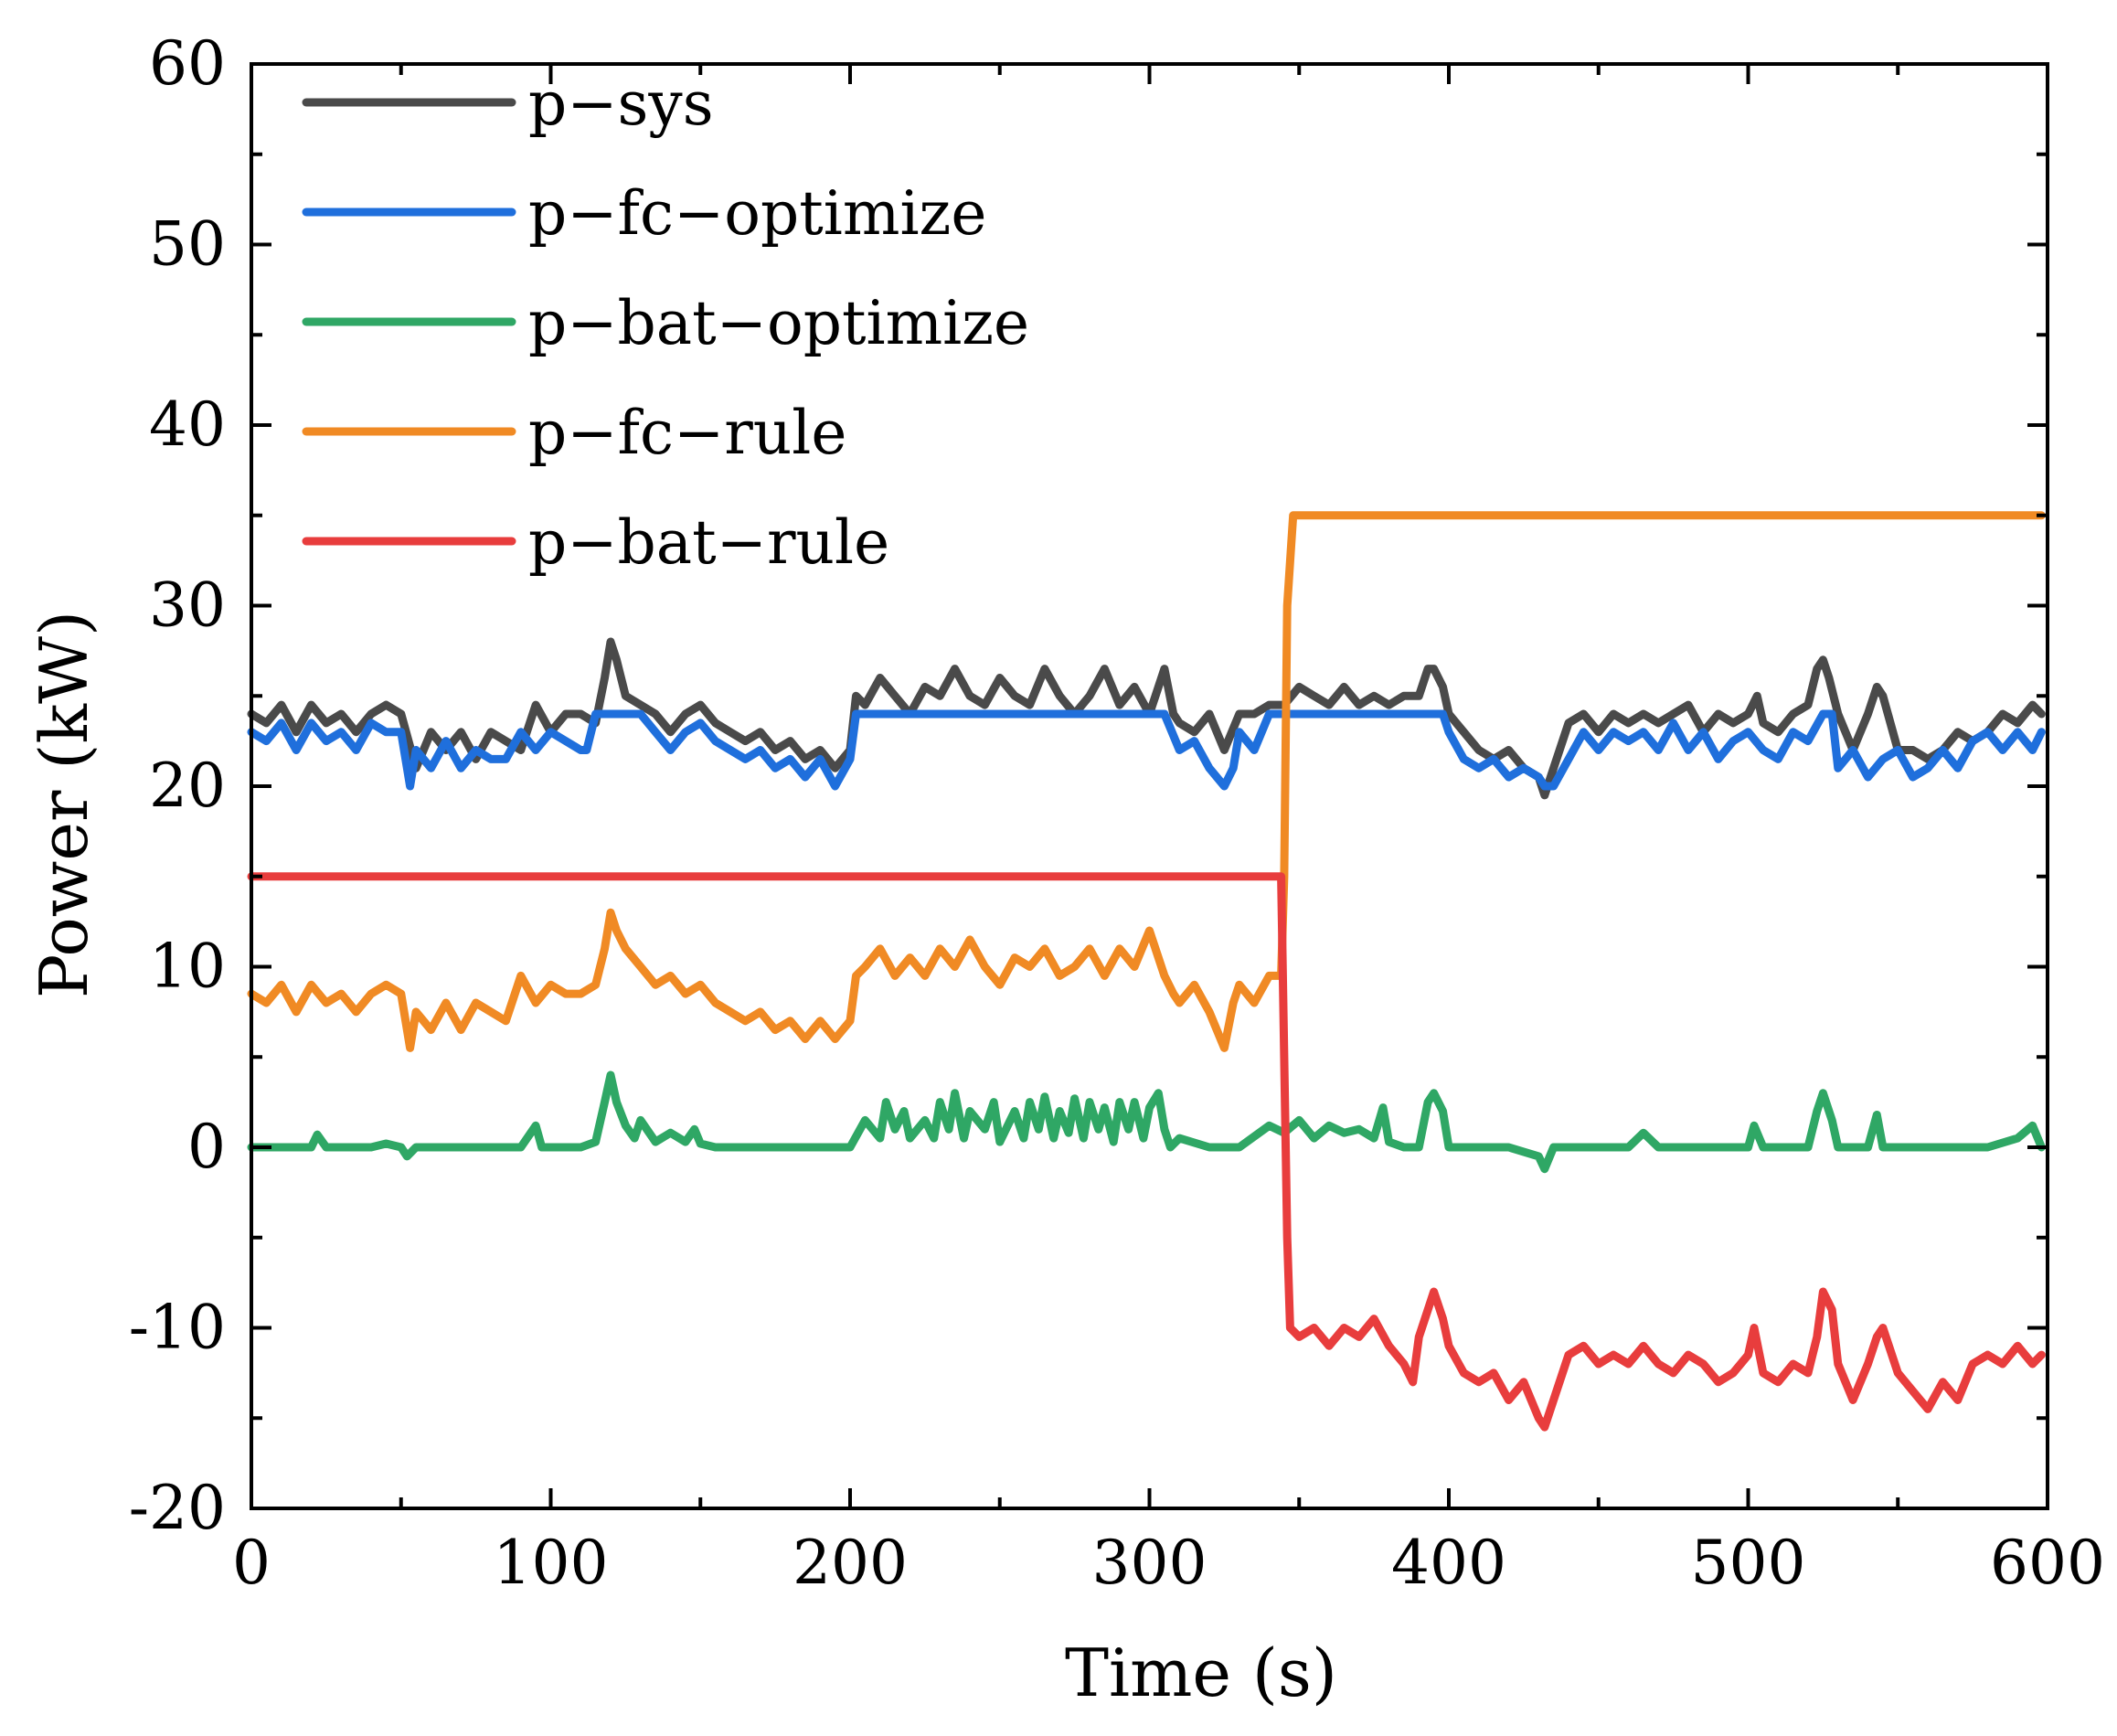 This screenshot has width=2117, height=1736. Describe the element at coordinates (64, 804) in the screenshot. I see `y-axis-title: Power (kW)` at that location.